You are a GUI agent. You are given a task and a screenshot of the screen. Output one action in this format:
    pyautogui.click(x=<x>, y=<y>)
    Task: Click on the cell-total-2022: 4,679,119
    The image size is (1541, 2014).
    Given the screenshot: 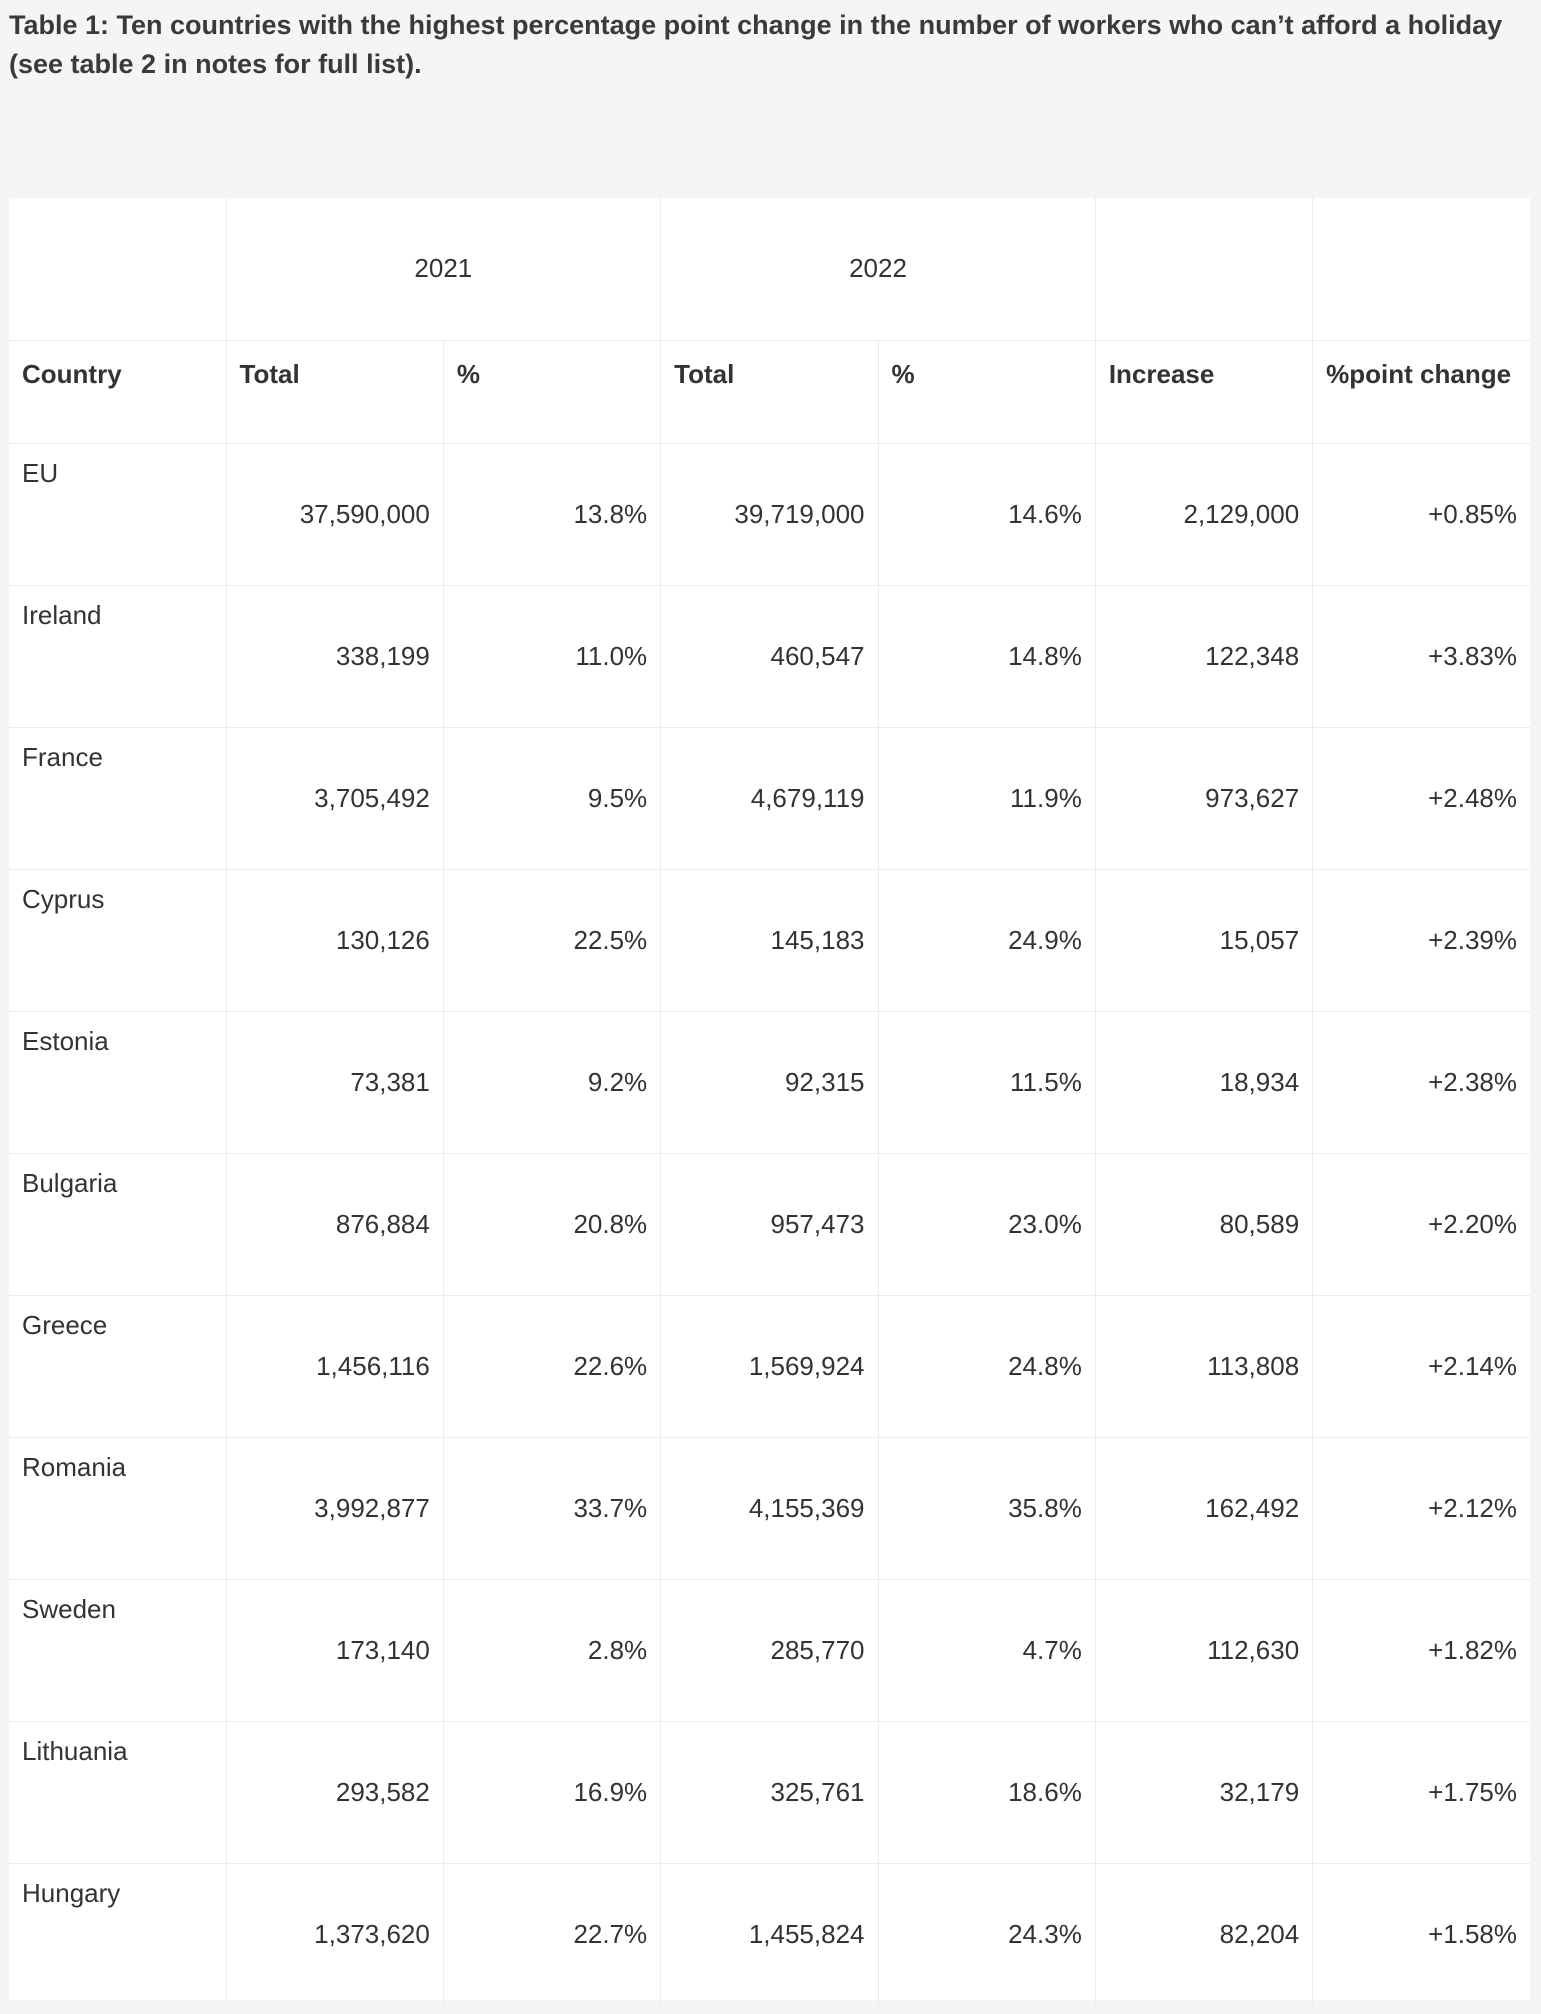 What is the action you would take?
    pyautogui.click(x=769, y=798)
    